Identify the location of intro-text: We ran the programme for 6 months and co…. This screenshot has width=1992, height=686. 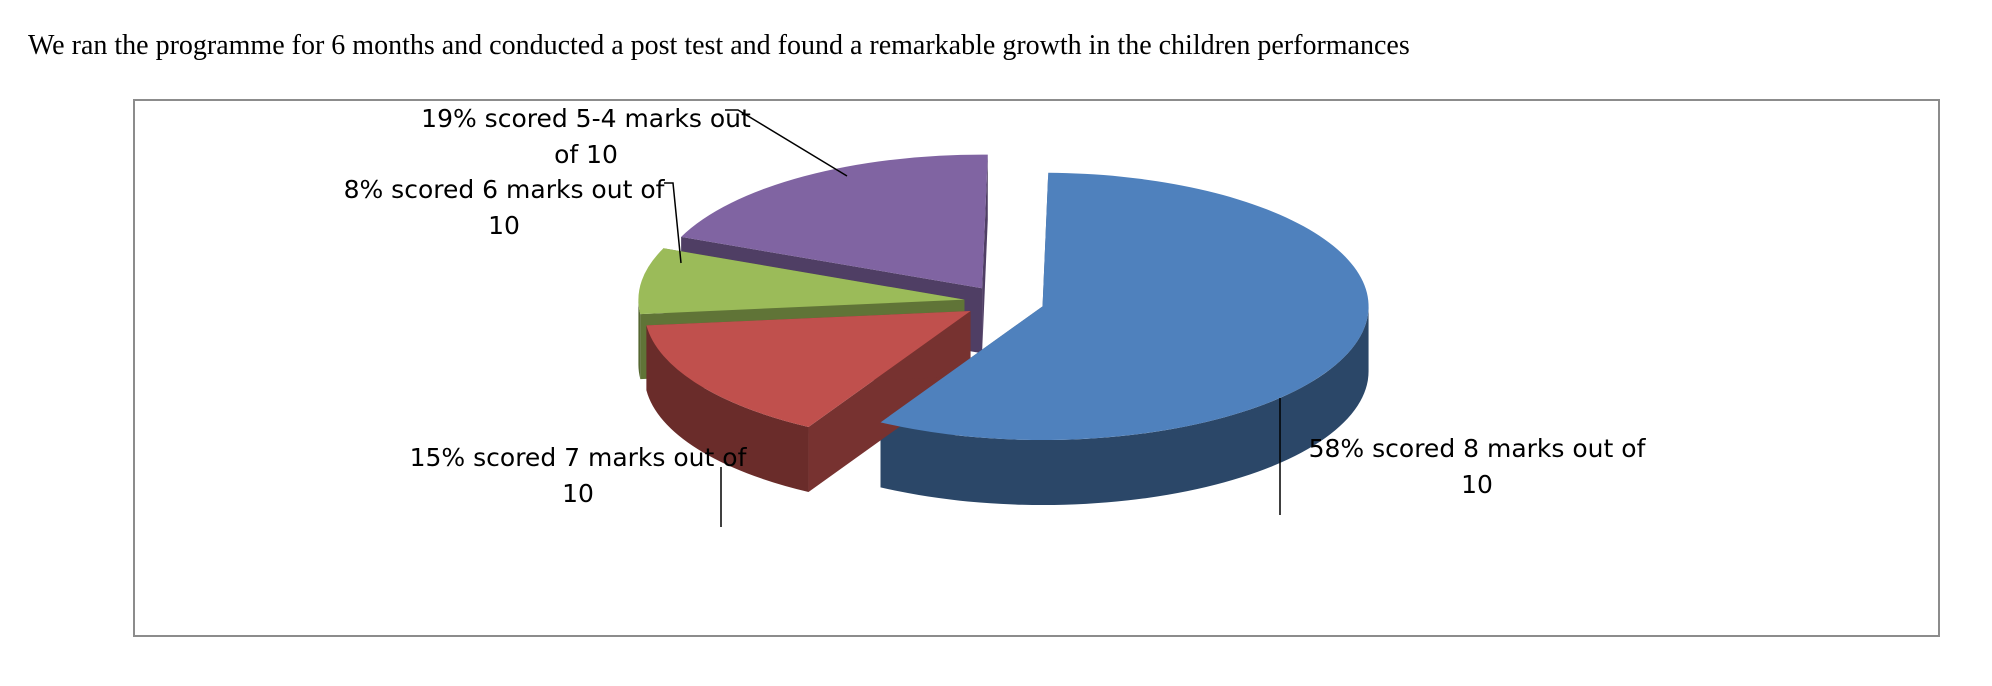
(719, 45).